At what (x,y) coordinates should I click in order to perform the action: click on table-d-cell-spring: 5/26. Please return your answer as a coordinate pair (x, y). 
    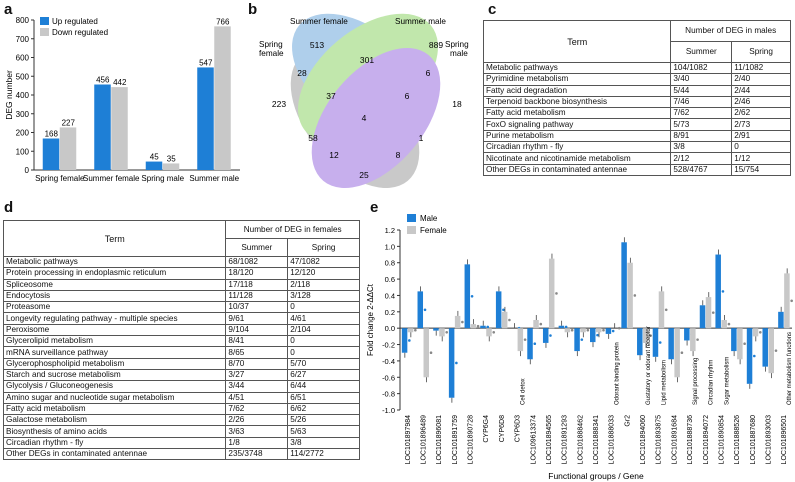
    Looking at the image, I should click on (323, 420).